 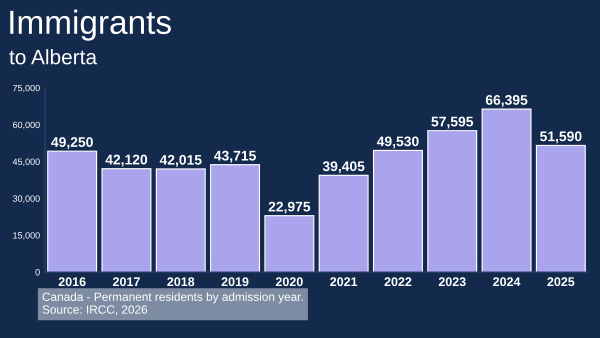 I want to click on x-tick-label: 2020, so click(x=289, y=281).